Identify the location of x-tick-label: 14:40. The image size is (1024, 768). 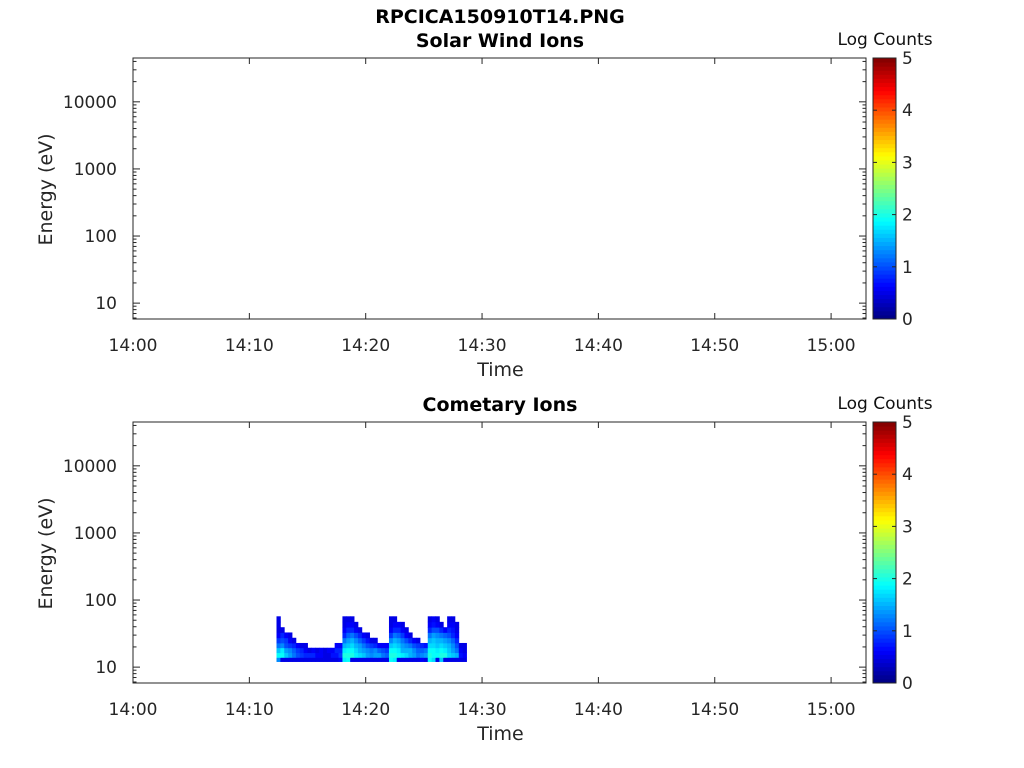
(598, 346).